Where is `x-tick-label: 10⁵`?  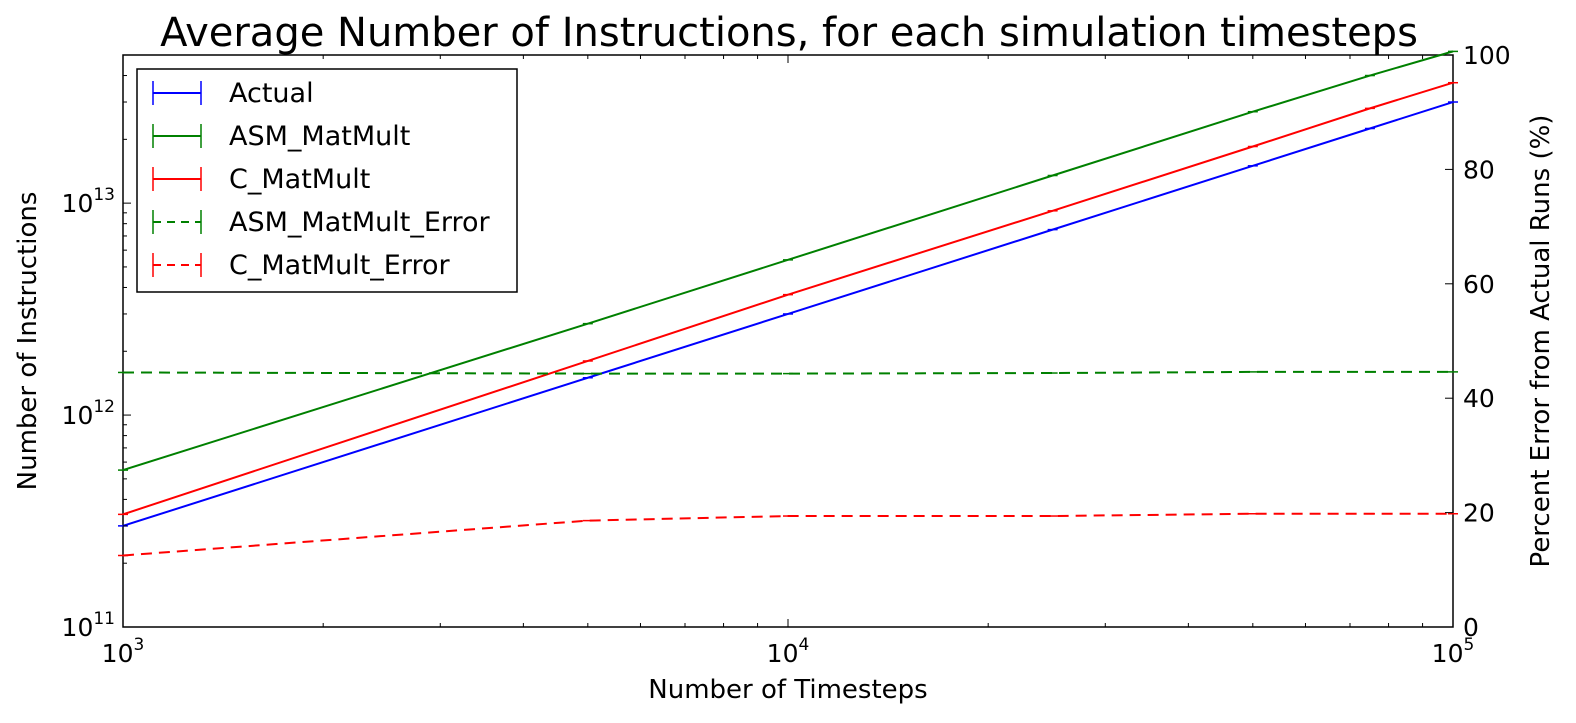 x-tick-label: 10⁵ is located at coordinates (1453, 651).